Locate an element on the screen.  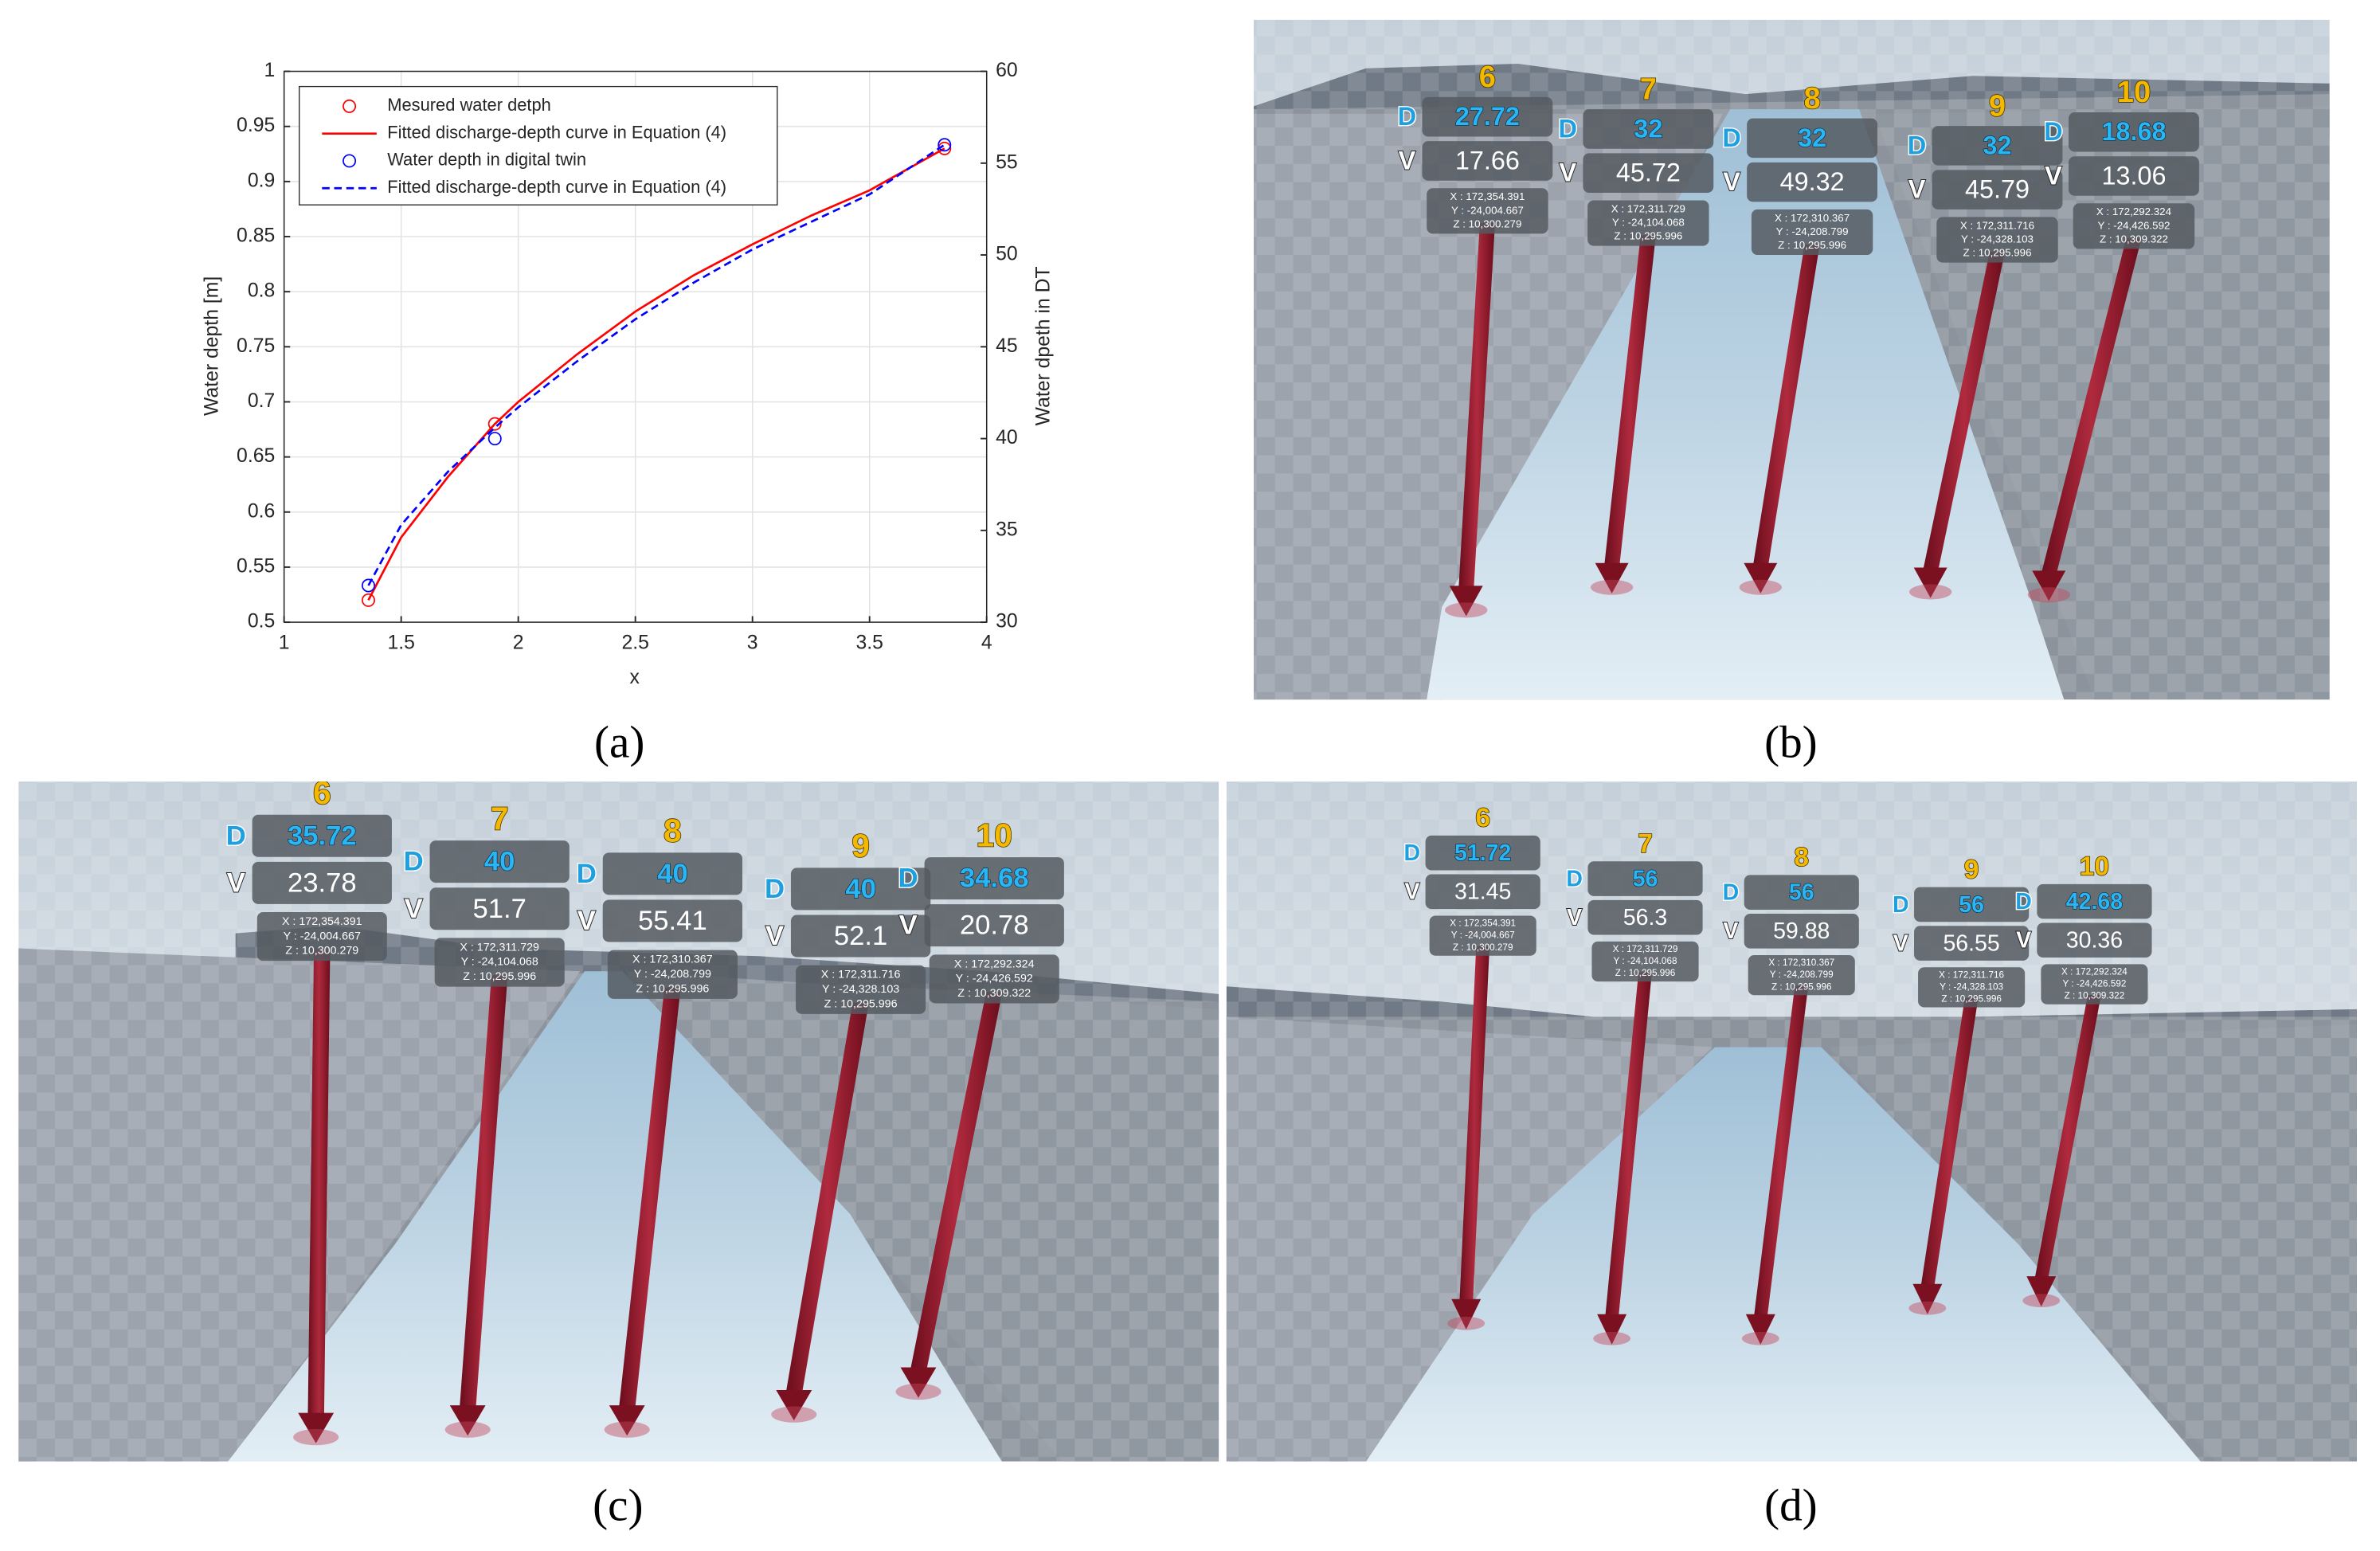
y2-tick-label: 45 is located at coordinates (1007, 346).